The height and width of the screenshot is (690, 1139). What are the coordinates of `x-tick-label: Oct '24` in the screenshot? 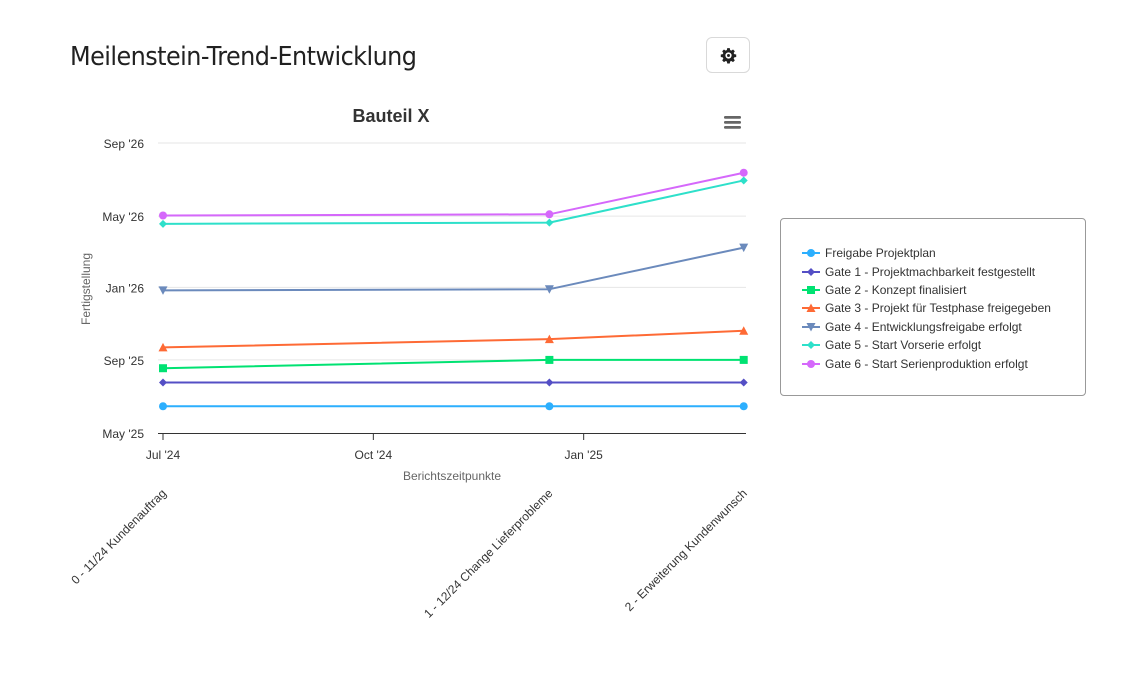 It's located at (374, 455).